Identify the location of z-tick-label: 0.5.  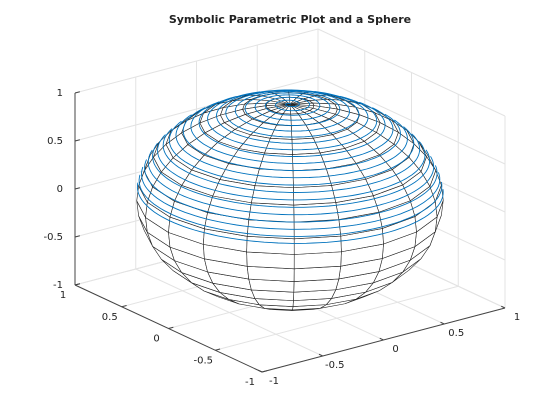
(55, 141).